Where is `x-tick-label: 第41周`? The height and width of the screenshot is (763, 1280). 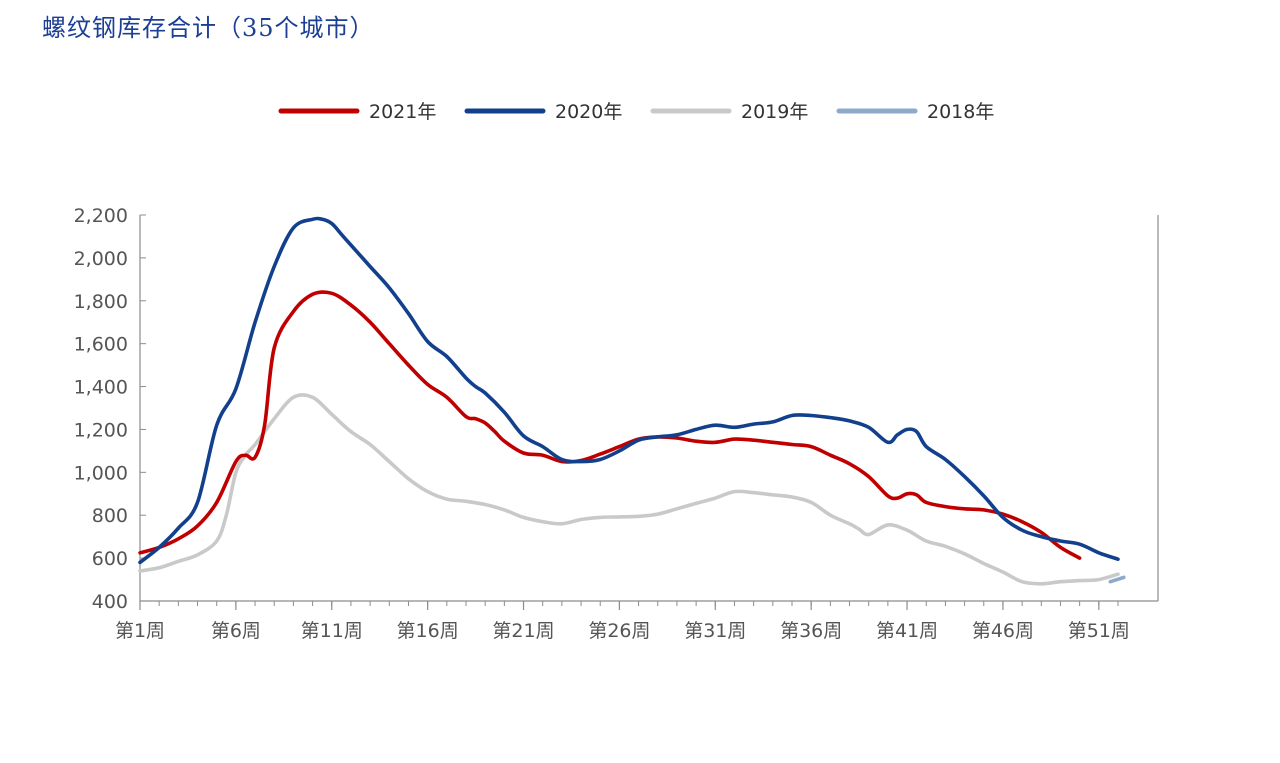
x-tick-label: 第41周 is located at coordinates (907, 631).